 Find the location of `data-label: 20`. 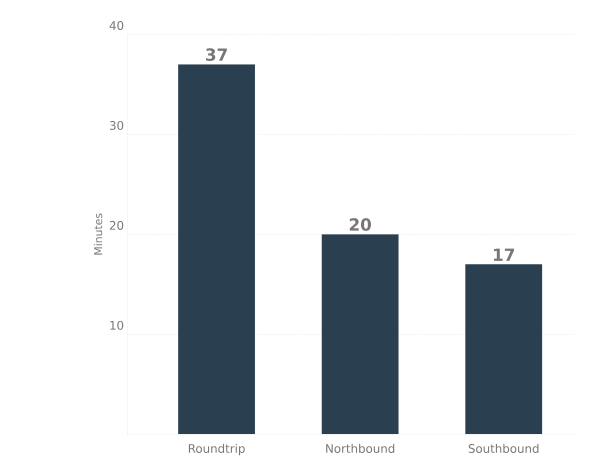

data-label: 20 is located at coordinates (360, 224).